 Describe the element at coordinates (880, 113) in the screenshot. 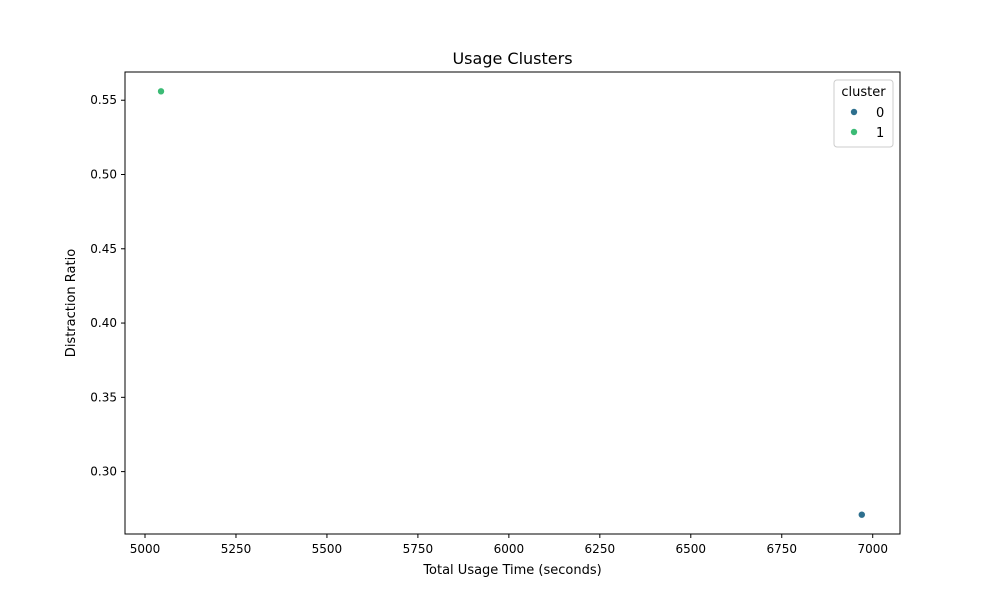

I see `legend-label: 0` at that location.